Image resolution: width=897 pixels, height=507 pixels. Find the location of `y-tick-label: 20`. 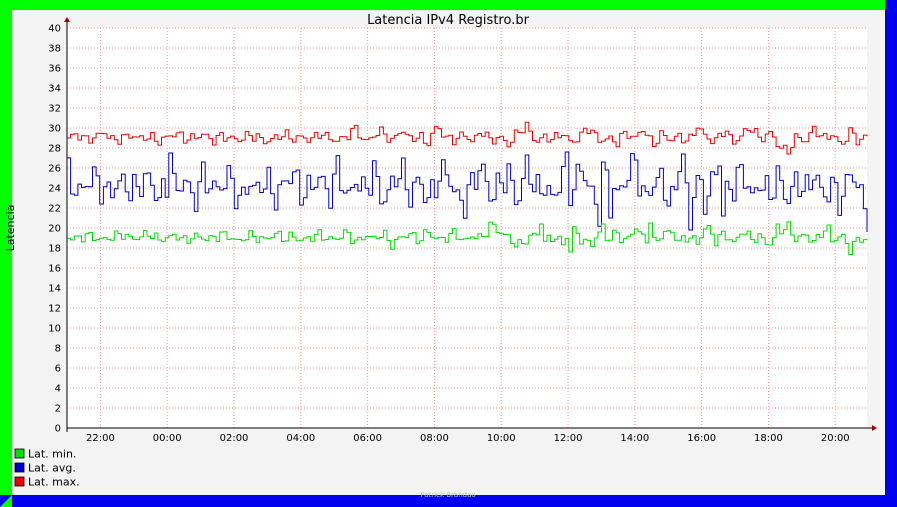

y-tick-label: 20 is located at coordinates (54, 229).